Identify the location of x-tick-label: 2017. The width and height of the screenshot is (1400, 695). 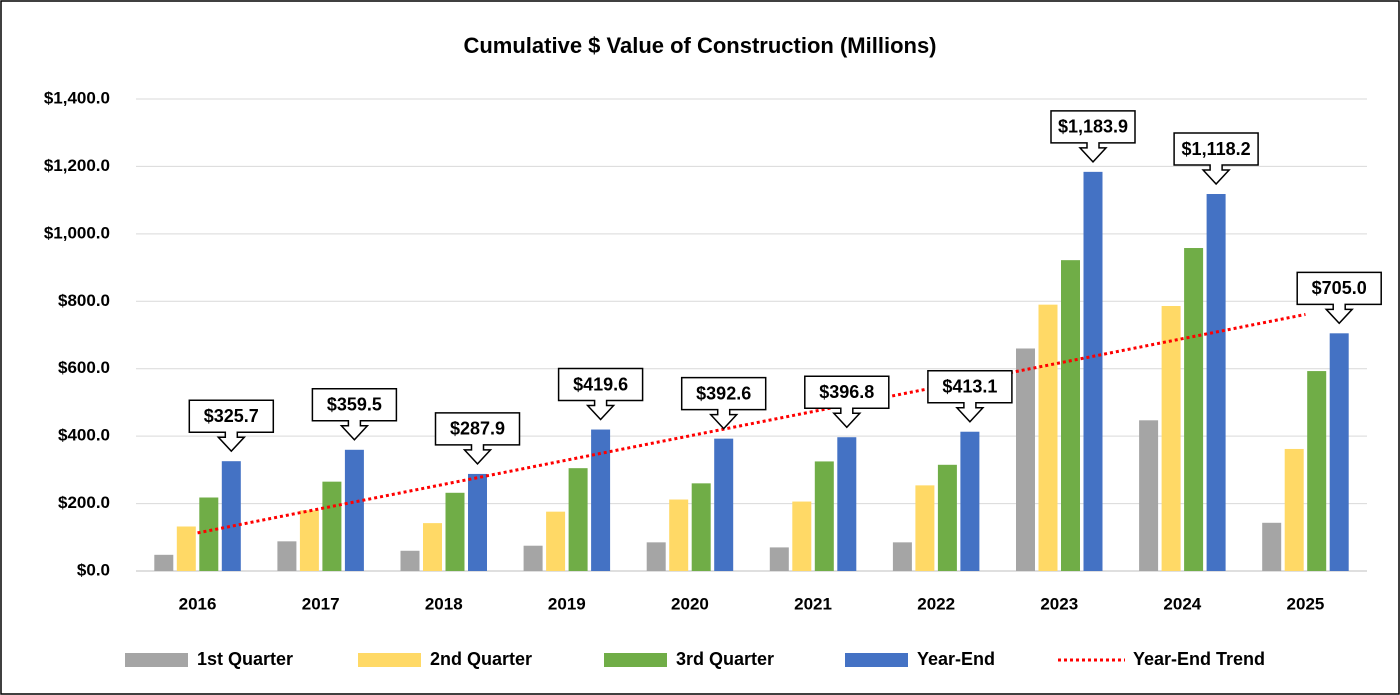
(321, 603).